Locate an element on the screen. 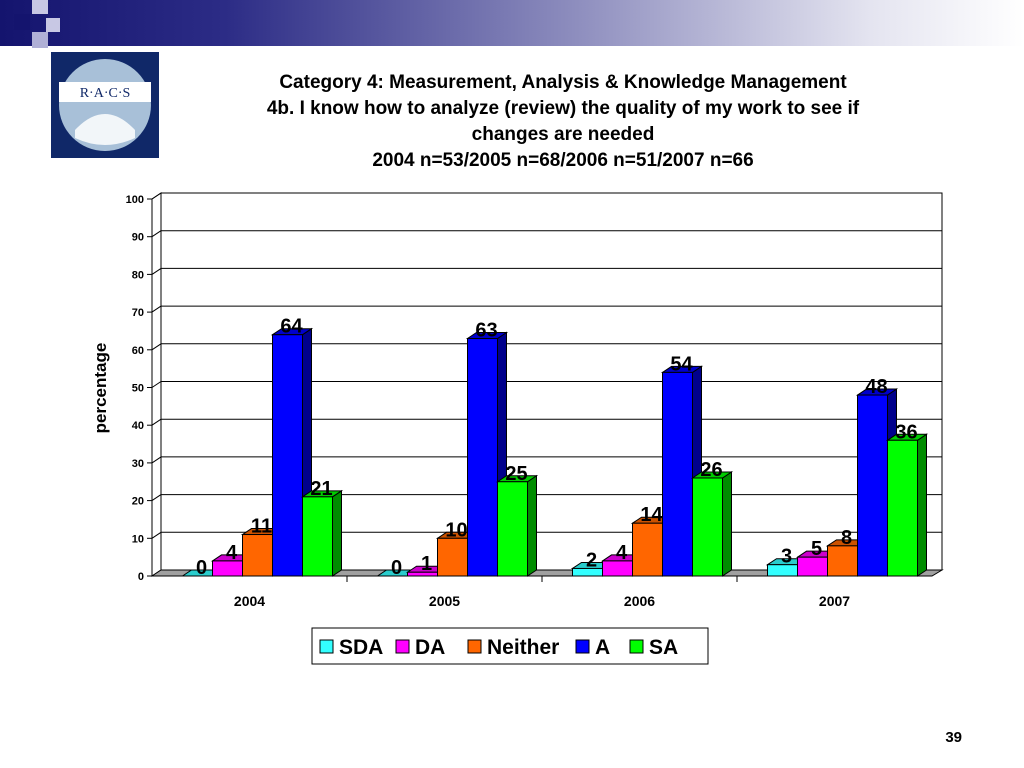 The width and height of the screenshot is (1024, 768). data-label: 14 is located at coordinates (651, 515).